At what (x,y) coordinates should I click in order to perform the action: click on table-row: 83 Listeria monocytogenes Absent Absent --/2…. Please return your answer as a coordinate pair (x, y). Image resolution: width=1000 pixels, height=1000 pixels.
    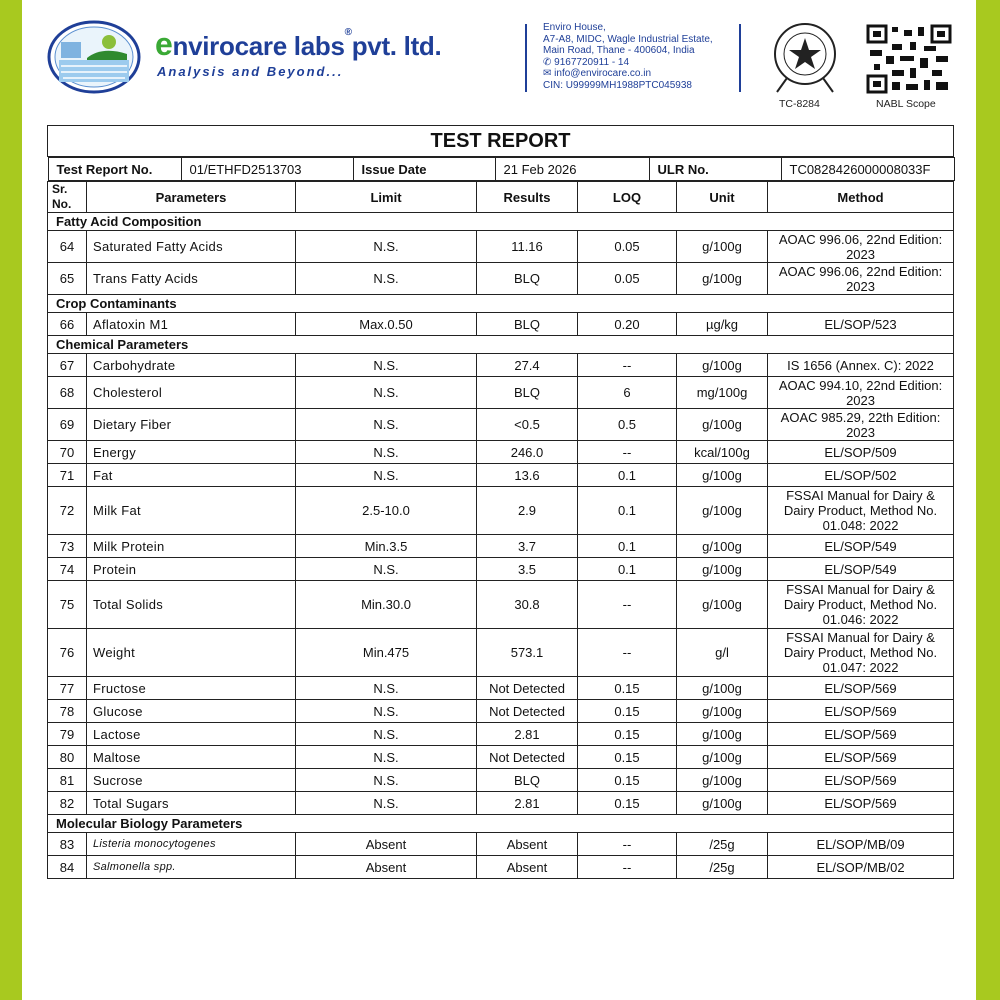
    Looking at the image, I should click on (501, 844).